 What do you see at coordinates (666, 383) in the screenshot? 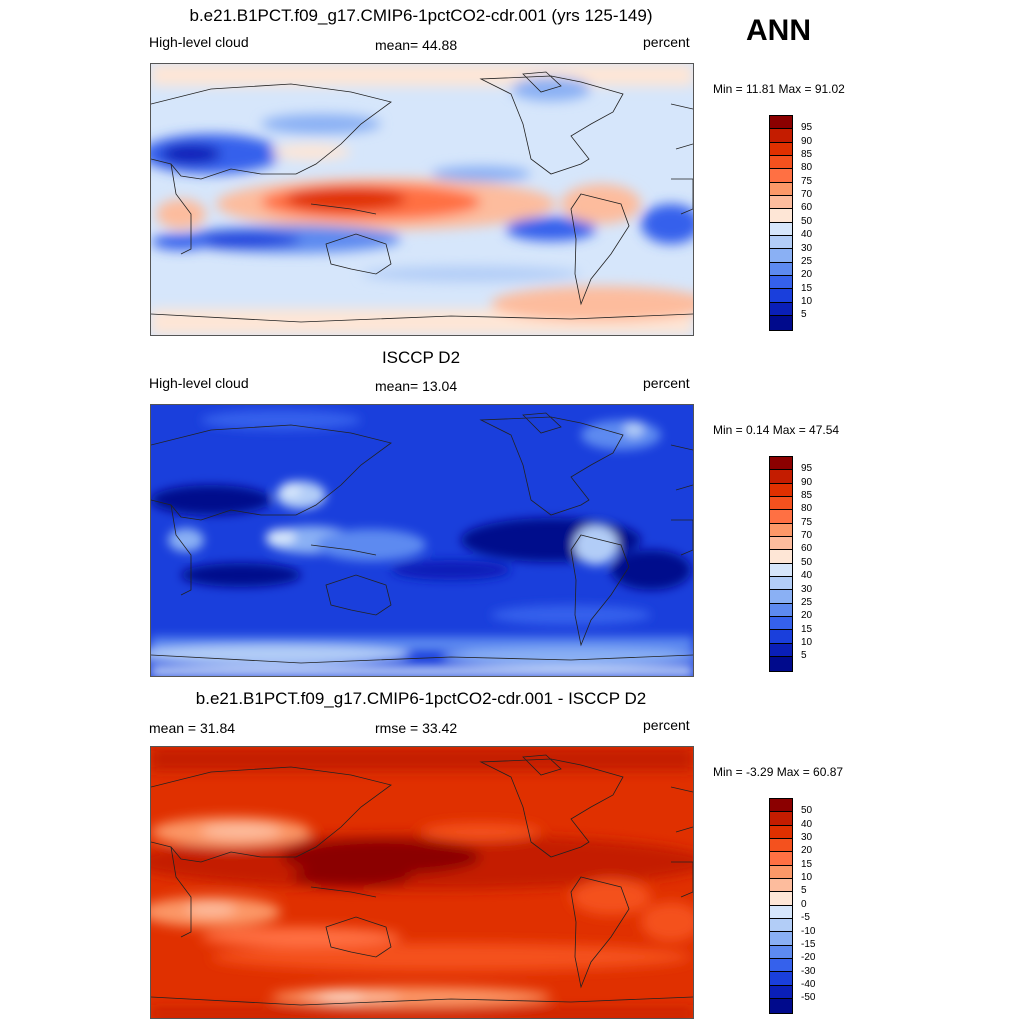
I see `panel-2-units-label: percent` at bounding box center [666, 383].